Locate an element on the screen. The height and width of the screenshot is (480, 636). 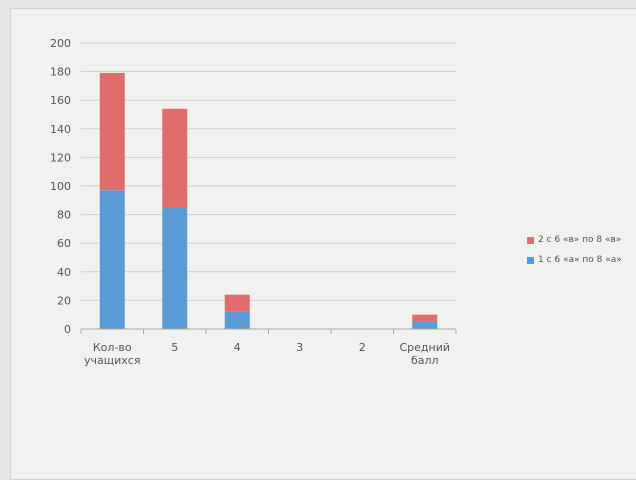
y-tick-label: 160 is located at coordinates (60, 100).